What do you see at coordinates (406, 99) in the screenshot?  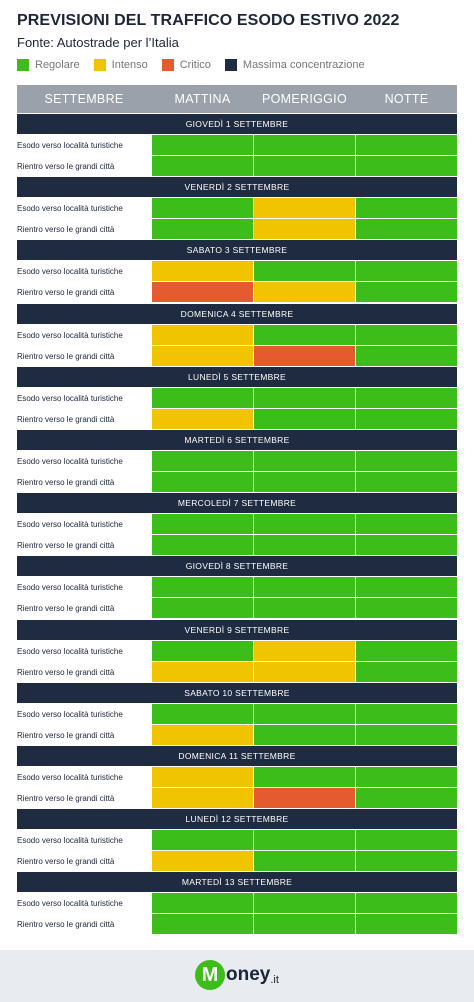 I see `column-header-notte: NOTTE` at bounding box center [406, 99].